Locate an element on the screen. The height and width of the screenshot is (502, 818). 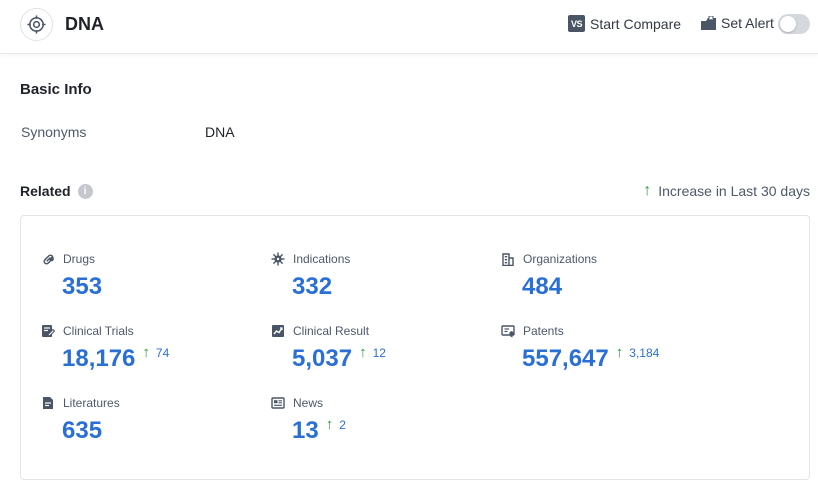
increase-legend: ↑ Increase in Last 30 days is located at coordinates (726, 191).